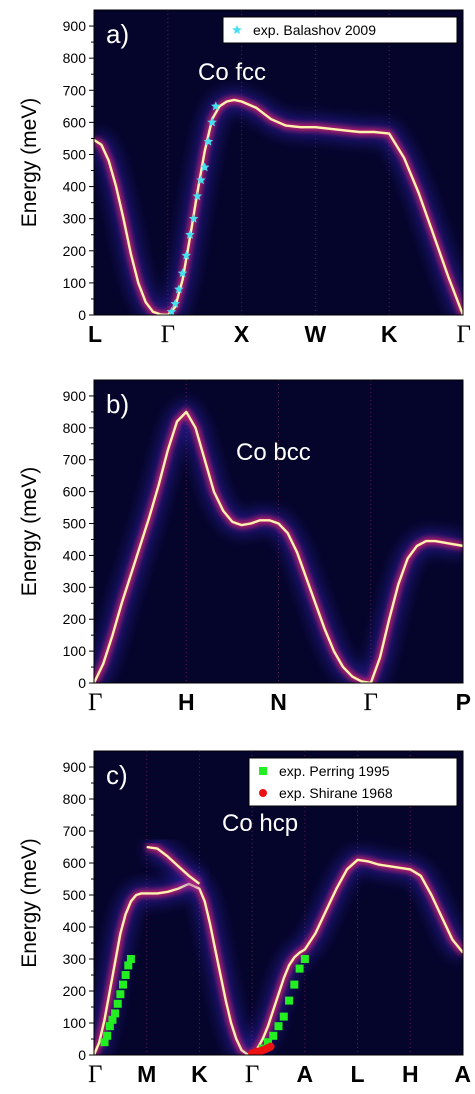  What do you see at coordinates (117, 775) in the screenshot?
I see `panel-label: c)` at bounding box center [117, 775].